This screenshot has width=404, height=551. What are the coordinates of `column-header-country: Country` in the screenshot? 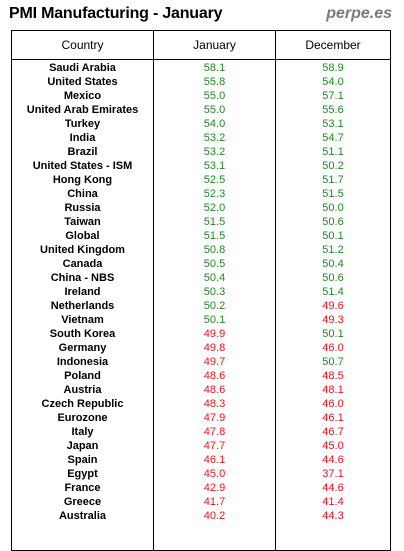 It's located at (82, 45).